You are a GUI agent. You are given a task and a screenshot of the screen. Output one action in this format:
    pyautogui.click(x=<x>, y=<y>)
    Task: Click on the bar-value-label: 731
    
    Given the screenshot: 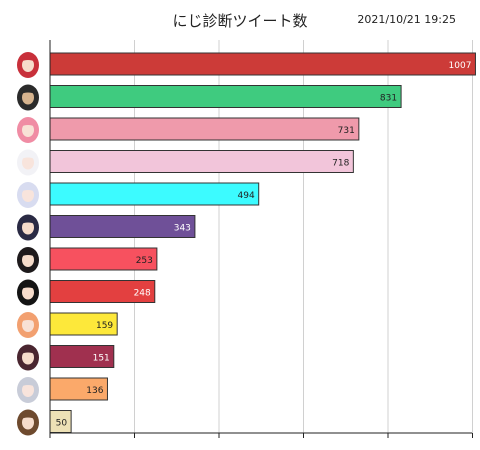 What is the action you would take?
    pyautogui.click(x=346, y=131)
    